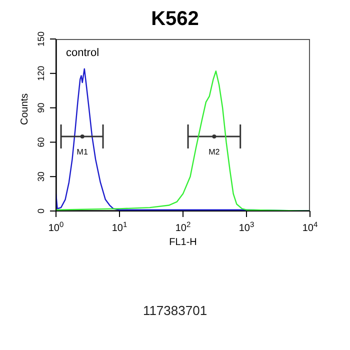 Image resolution: width=350 pixels, height=350 pixels. I want to click on y-tick-label: 120, so click(41, 73).